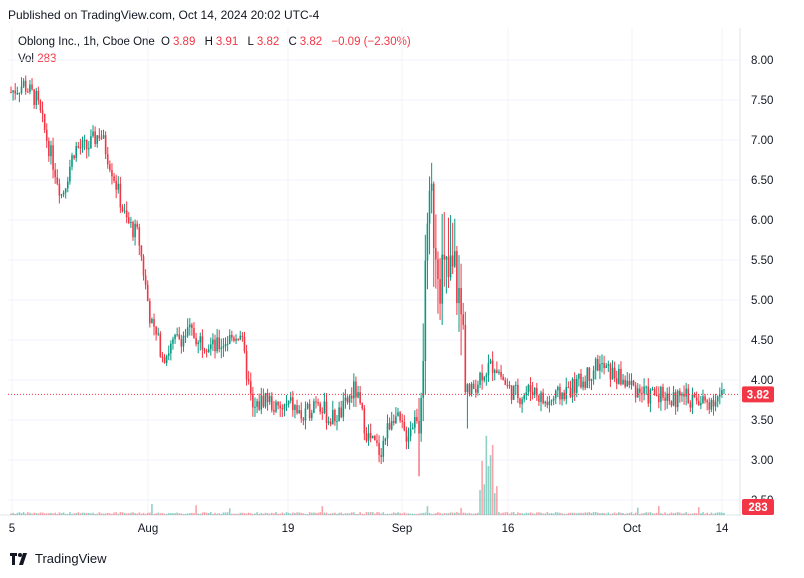  I want to click on y-tick-label: 3.50, so click(762, 421).